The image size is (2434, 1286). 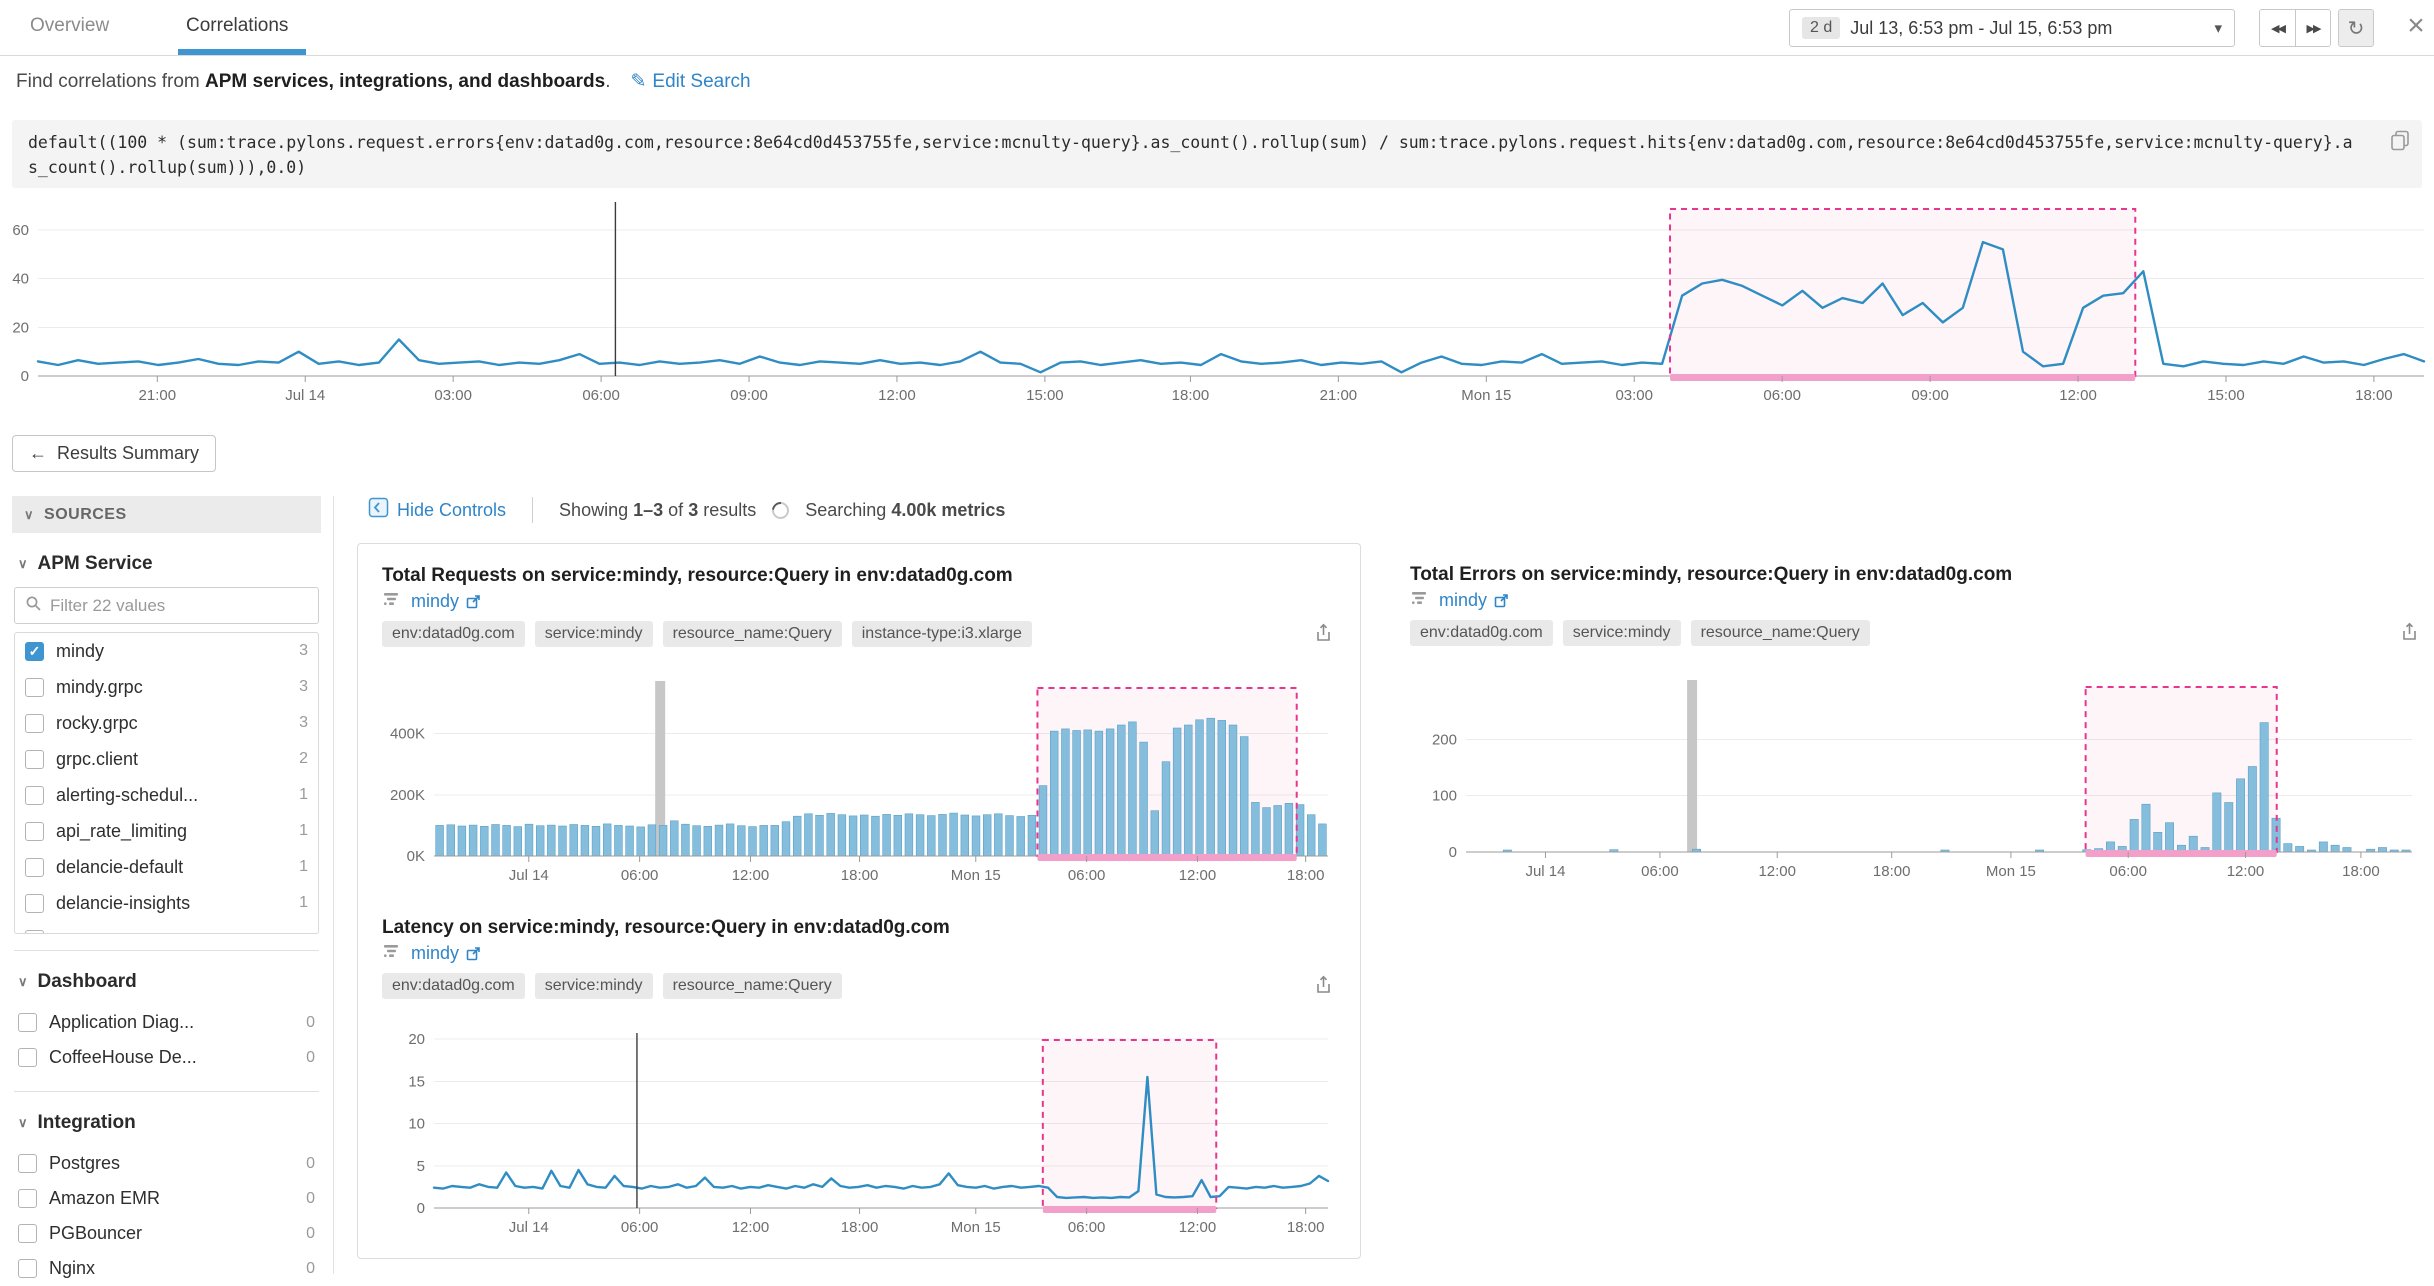 I want to click on source-item-label: grpc.client, so click(x=97, y=758).